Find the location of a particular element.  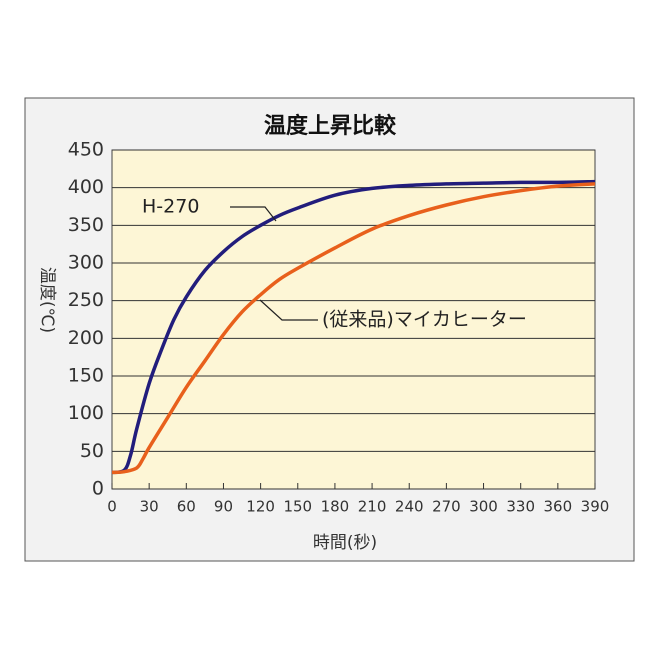

x-tick-label: 390 is located at coordinates (595, 507).